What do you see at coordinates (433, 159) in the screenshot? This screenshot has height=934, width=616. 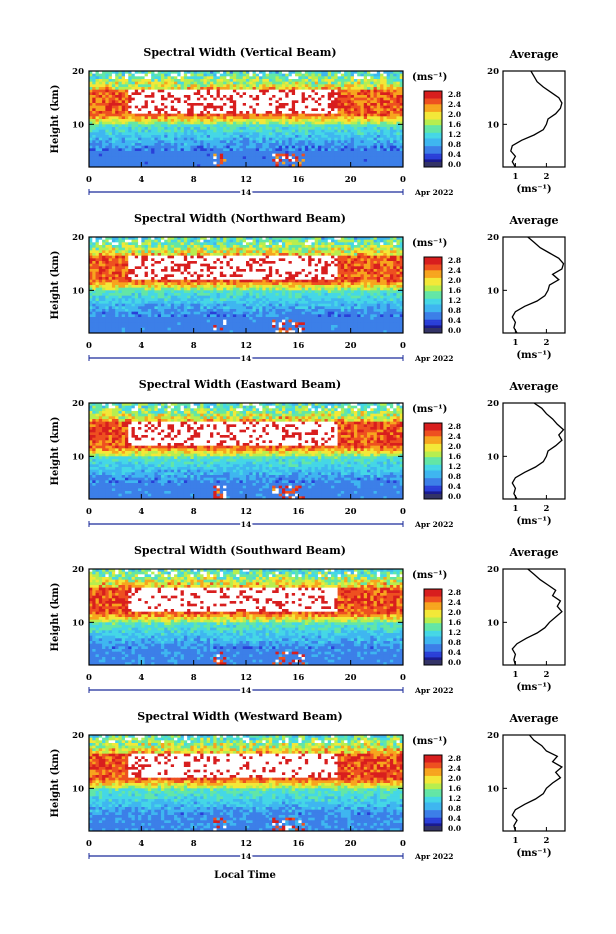 I see `colorbar-segment` at bounding box center [433, 159].